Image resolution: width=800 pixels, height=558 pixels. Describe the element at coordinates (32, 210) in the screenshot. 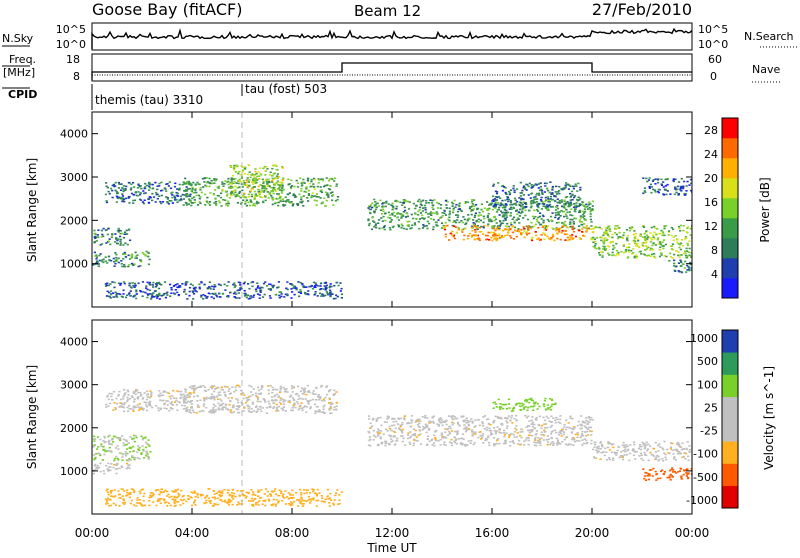

I see `power-ylabel: Slant Range [km]` at that location.